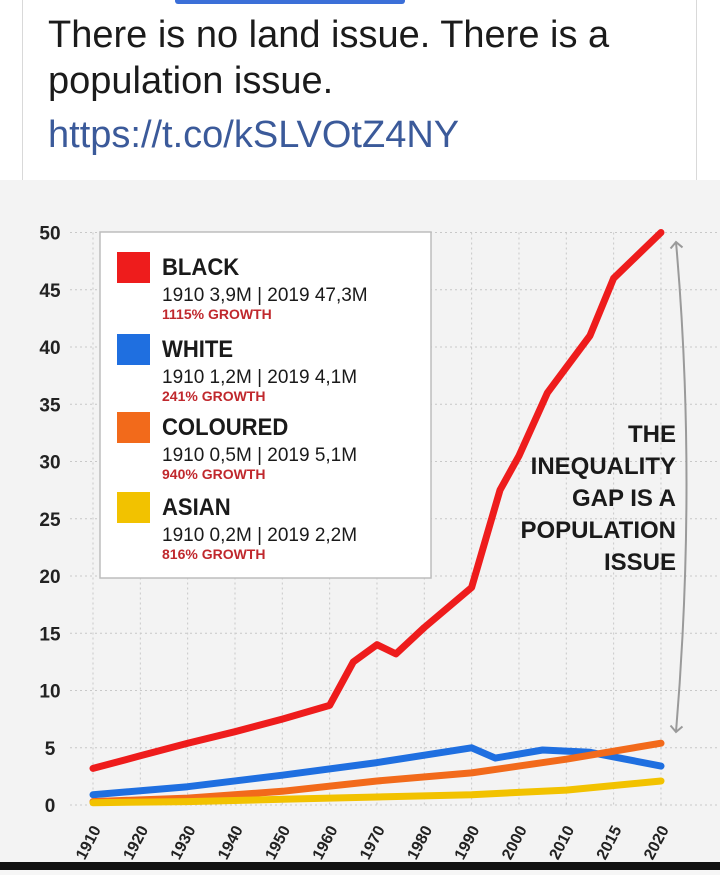 This screenshot has width=720, height=875. What do you see at coordinates (696, 90) in the screenshot?
I see `right-divider` at bounding box center [696, 90].